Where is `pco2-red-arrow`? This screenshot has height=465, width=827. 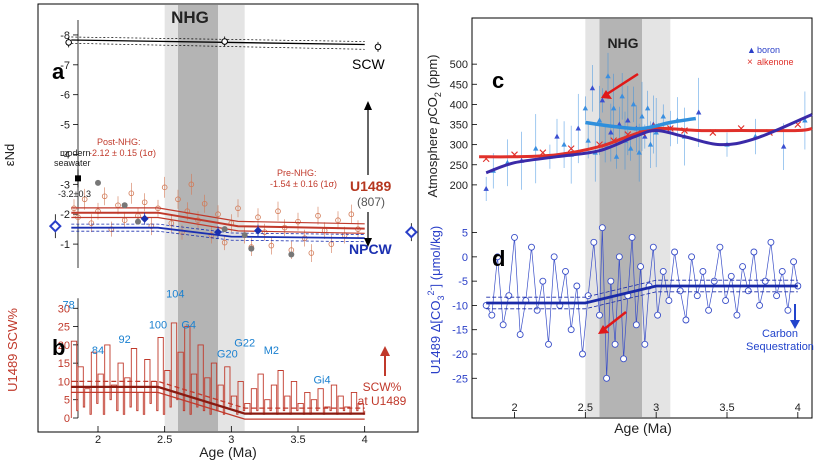
pco2-red-arrow is located at coordinates (620, 85).